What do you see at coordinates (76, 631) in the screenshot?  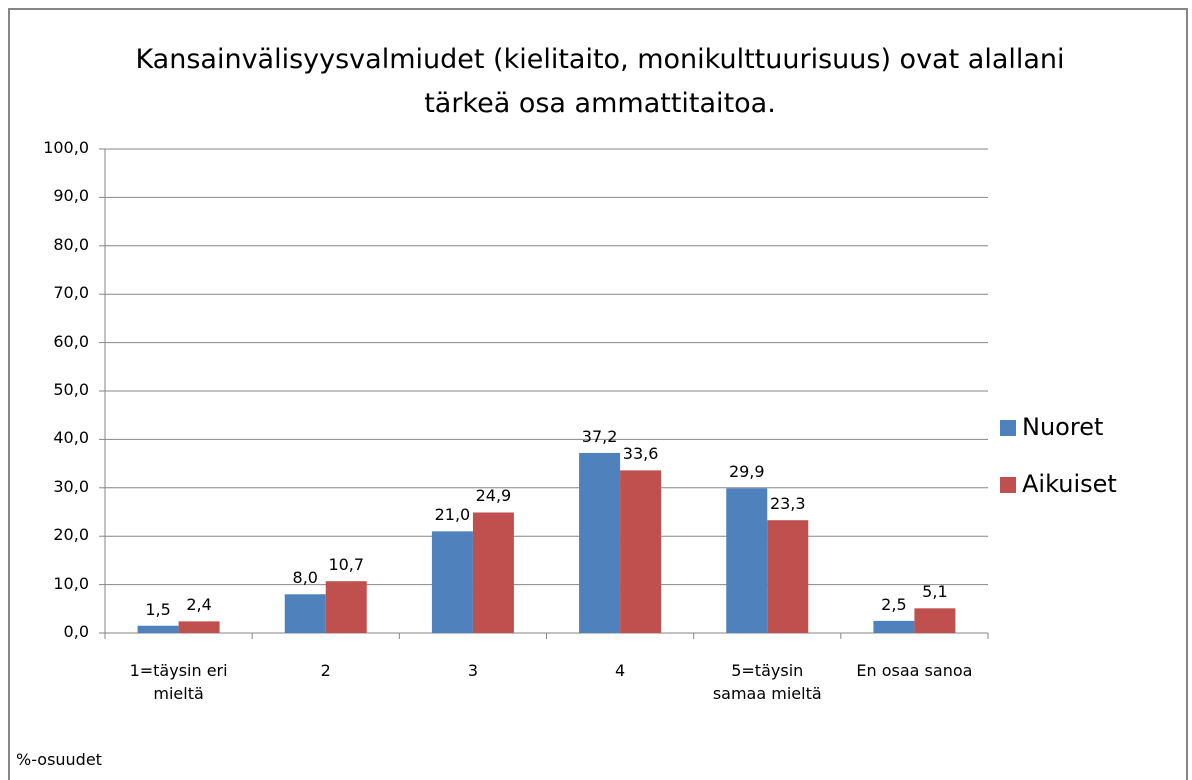 I see `y-tick-label: 0,0` at bounding box center [76, 631].